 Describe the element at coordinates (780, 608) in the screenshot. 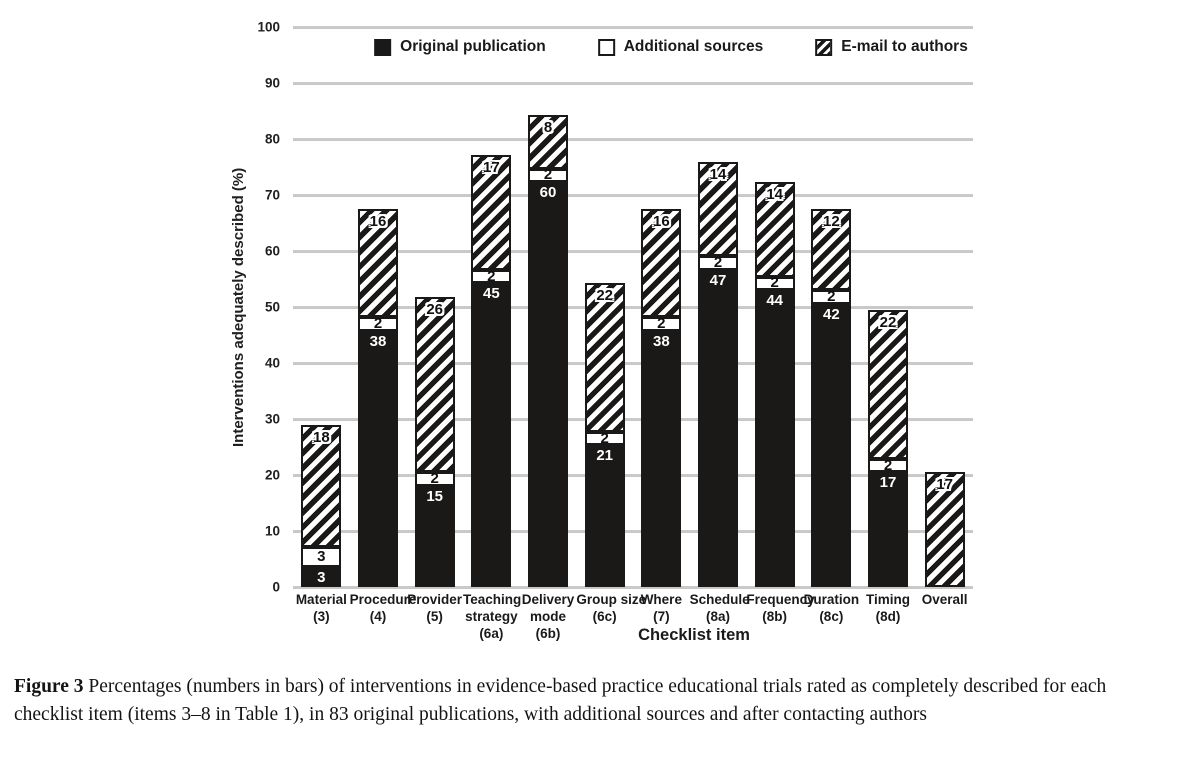

I see `x-tick-label: Frequency (8b)` at that location.